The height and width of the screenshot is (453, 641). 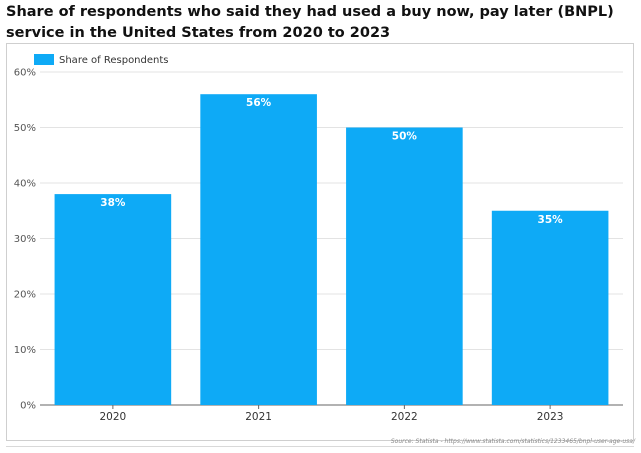 I want to click on x-tick-label: 2021, so click(x=258, y=417).